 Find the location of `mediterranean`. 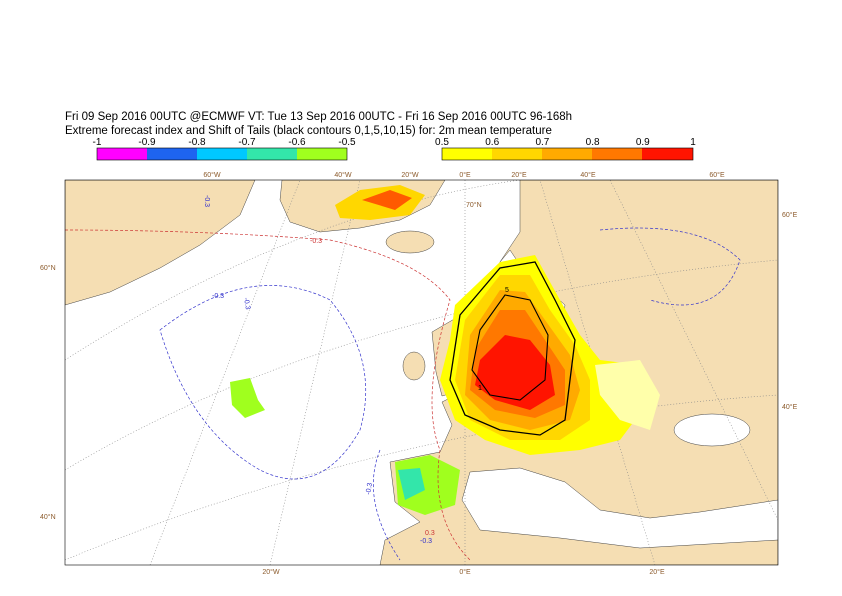

mediterranean is located at coordinates (619, 508).